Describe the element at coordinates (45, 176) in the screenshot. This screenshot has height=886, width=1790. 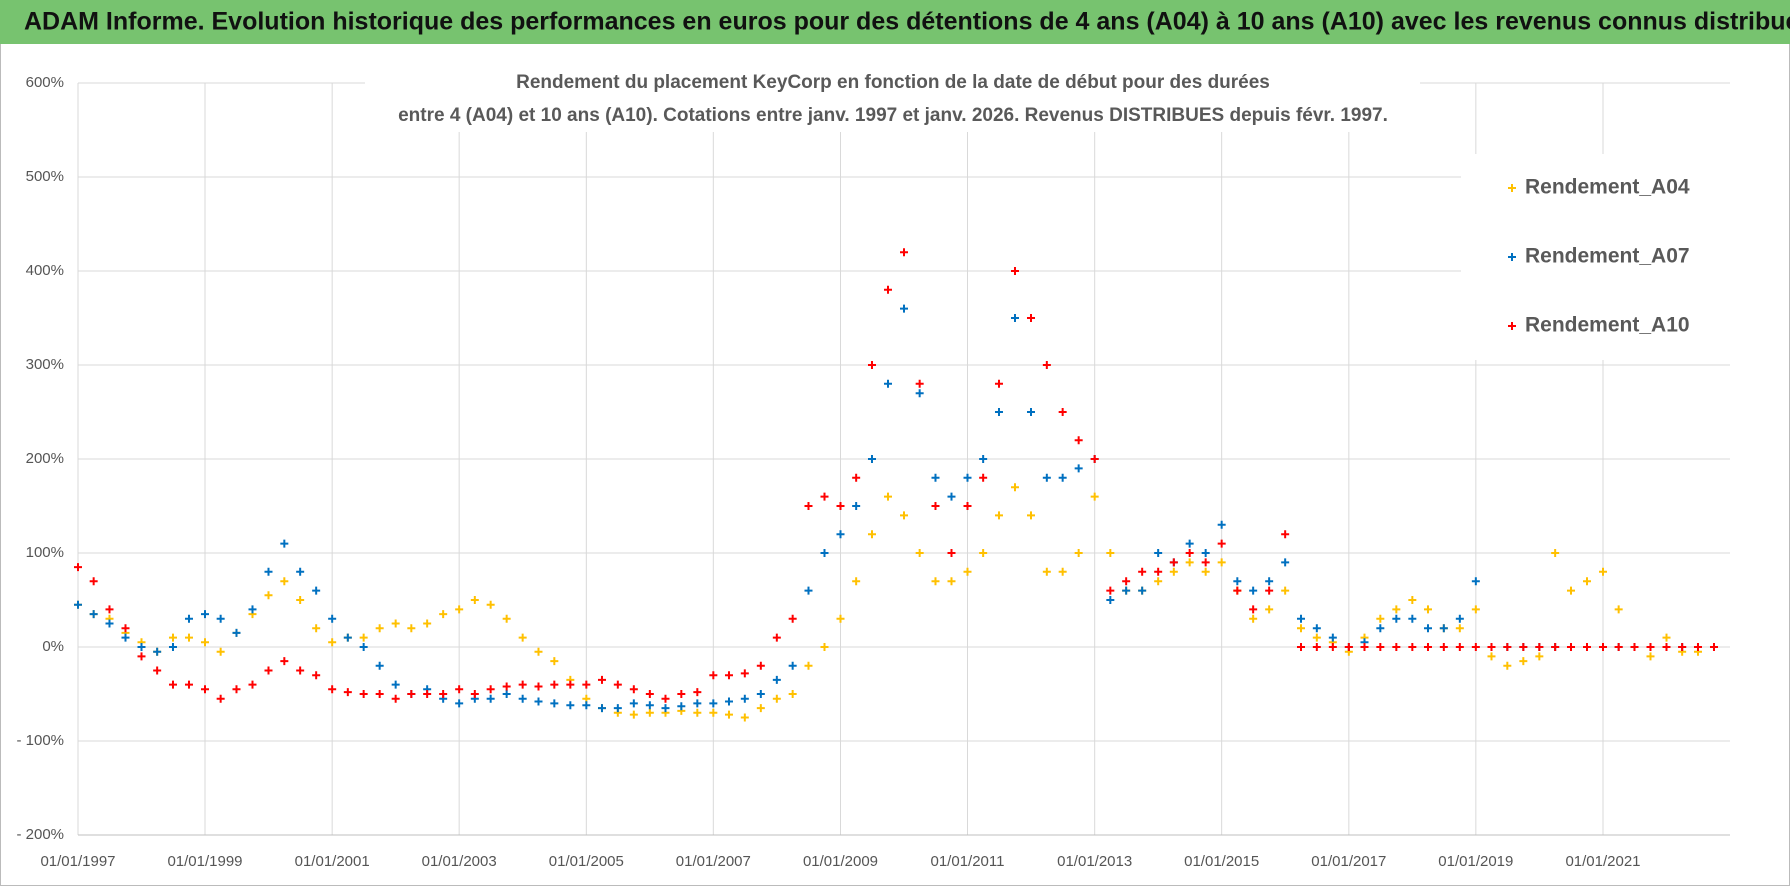
I see `y-tick-label: 500%` at that location.